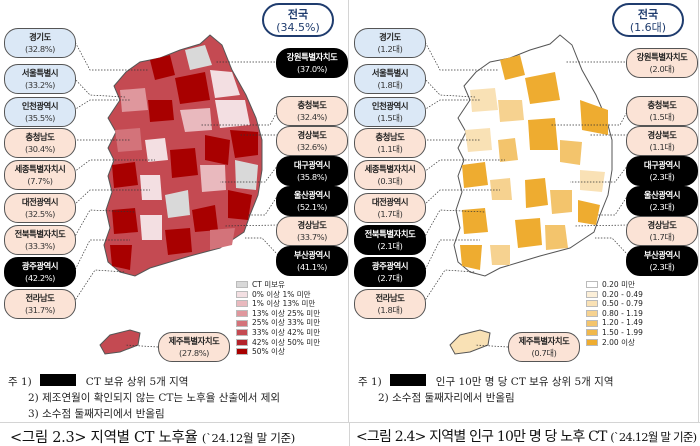 The width and height of the screenshot is (700, 446). What do you see at coordinates (662, 171) in the screenshot?
I see `region-label-daegu: 대구광역시 (2.3대)` at bounding box center [662, 171].